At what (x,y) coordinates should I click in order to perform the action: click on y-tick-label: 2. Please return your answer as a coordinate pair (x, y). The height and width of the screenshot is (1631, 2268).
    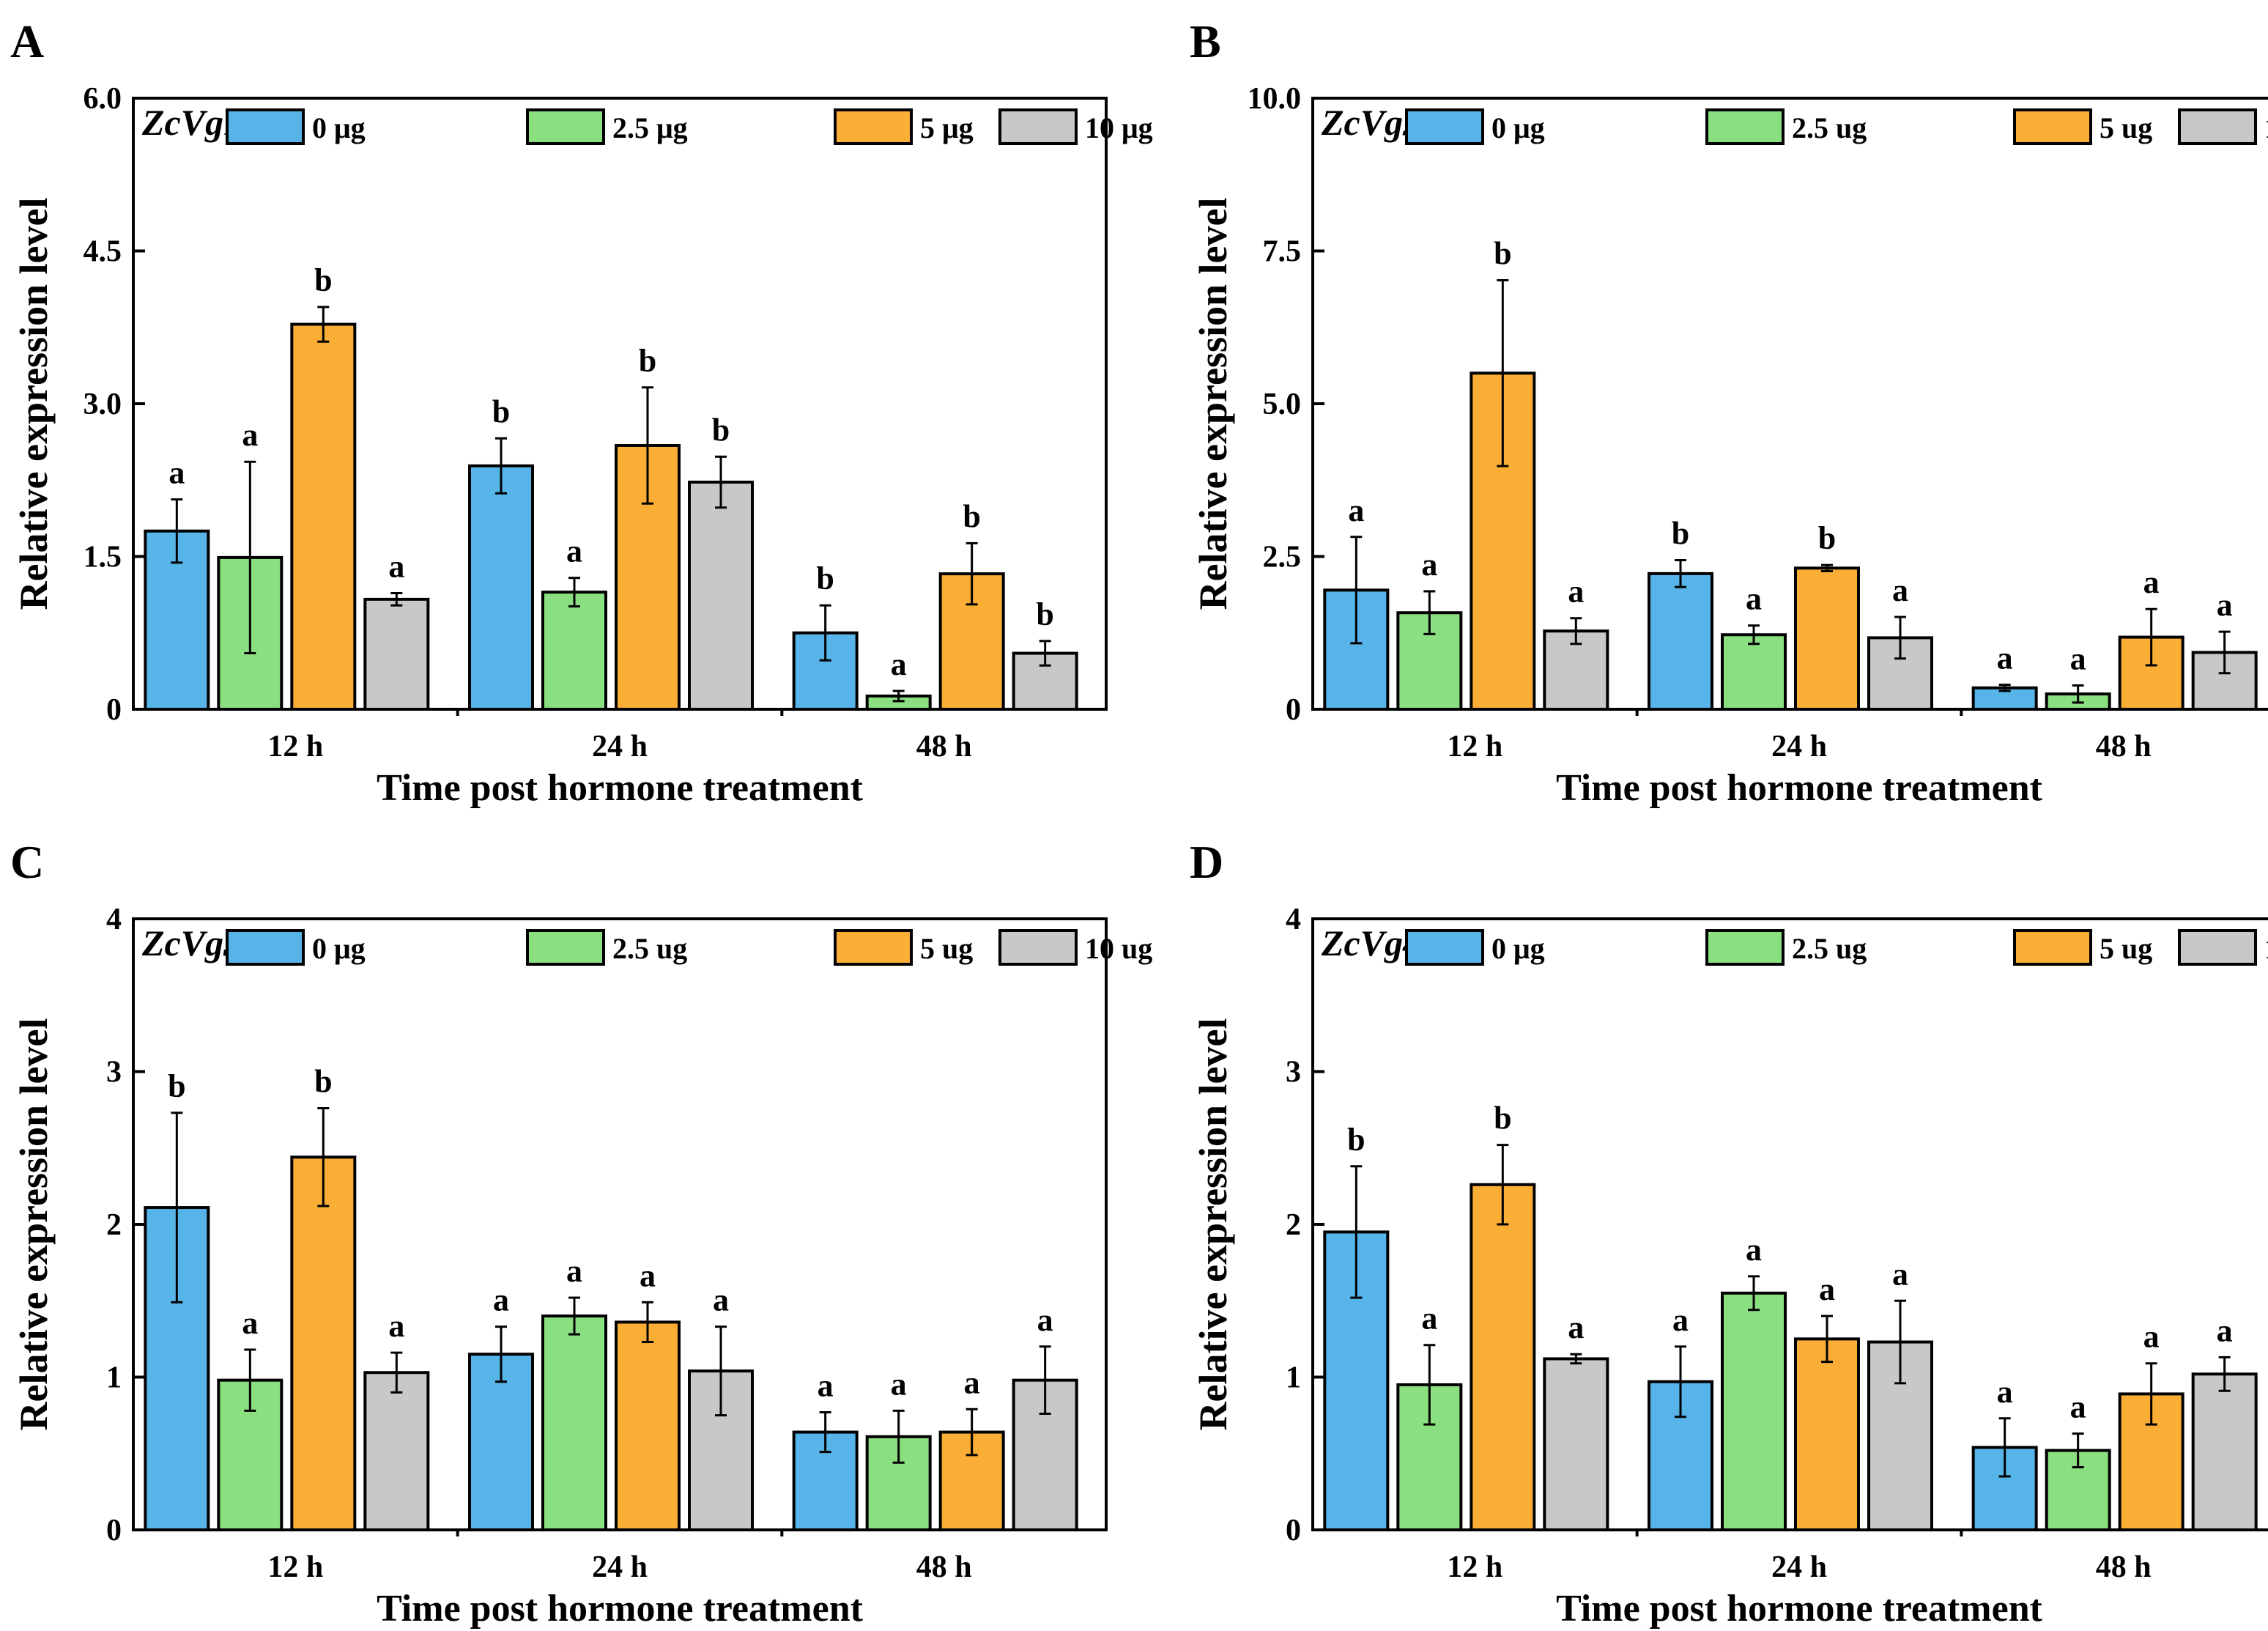
    Looking at the image, I should click on (114, 1225).